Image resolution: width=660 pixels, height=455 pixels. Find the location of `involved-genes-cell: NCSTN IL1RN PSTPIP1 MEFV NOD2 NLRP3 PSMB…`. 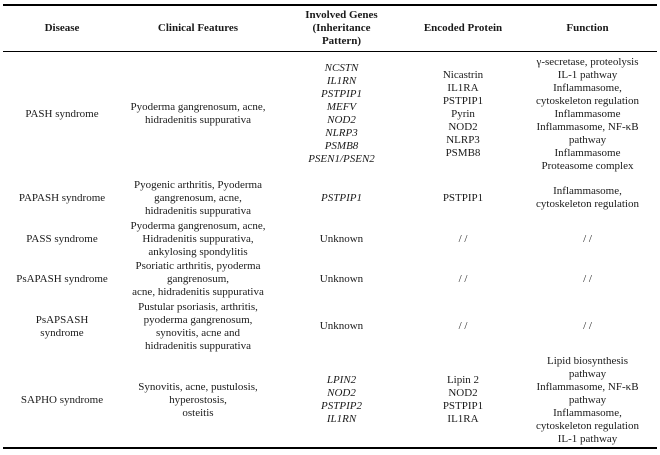

involved-genes-cell: NCSTN IL1RN PSTPIP1 MEFV NOD2 NLRP3 PSMB… is located at coordinates (341, 114).